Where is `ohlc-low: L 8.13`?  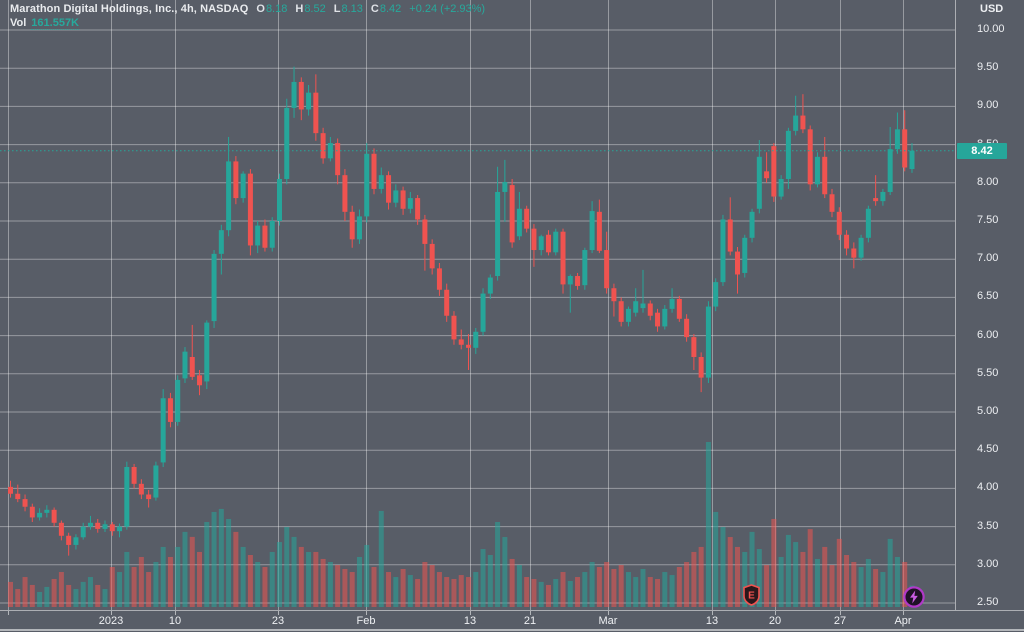
ohlc-low: L 8.13 is located at coordinates (348, 9).